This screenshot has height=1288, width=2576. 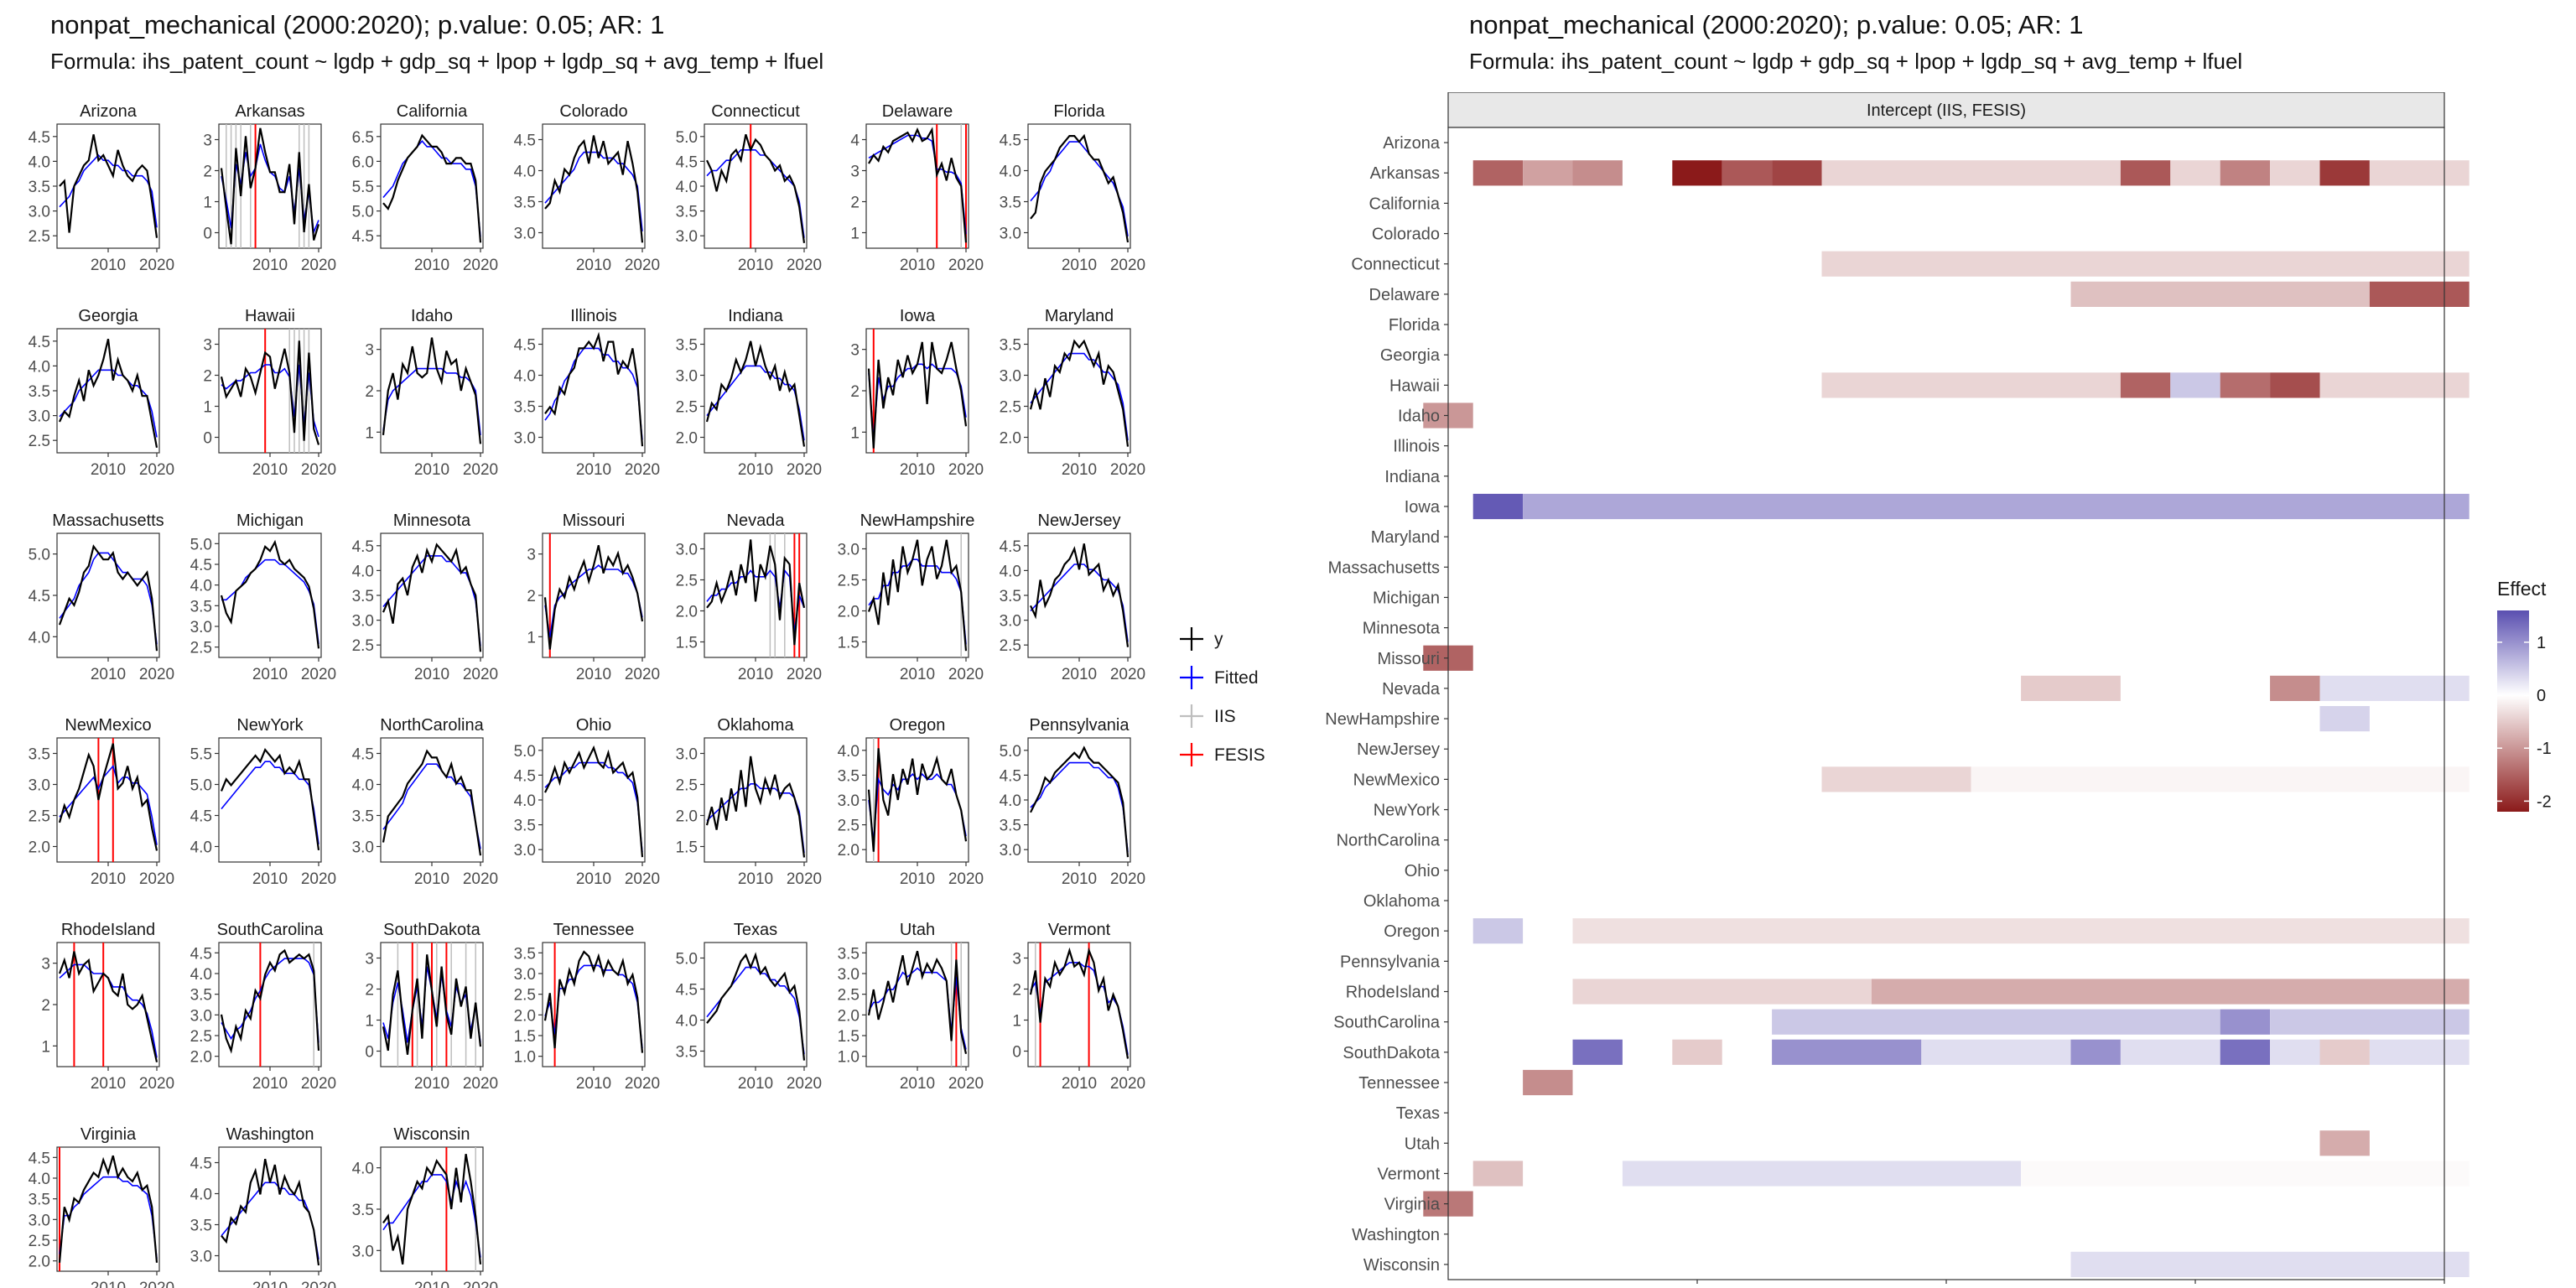 I want to click on row-label: Missouri, so click(x=1409, y=659).